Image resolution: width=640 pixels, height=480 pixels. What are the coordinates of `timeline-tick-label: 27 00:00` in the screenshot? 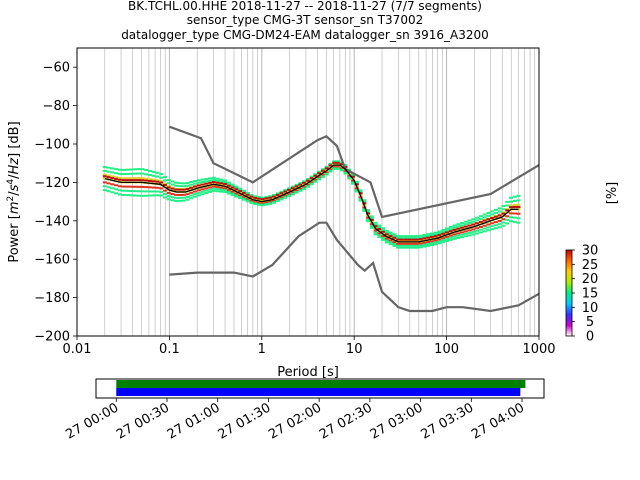 It's located at (92, 421).